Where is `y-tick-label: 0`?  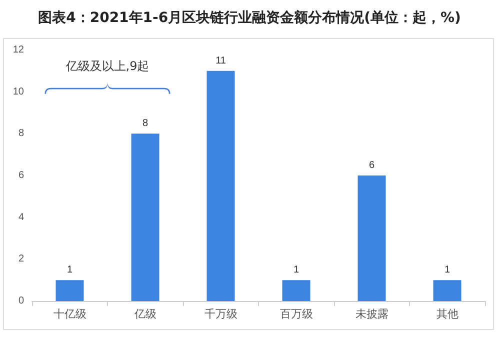 y-tick-label: 0 is located at coordinates (21, 301).